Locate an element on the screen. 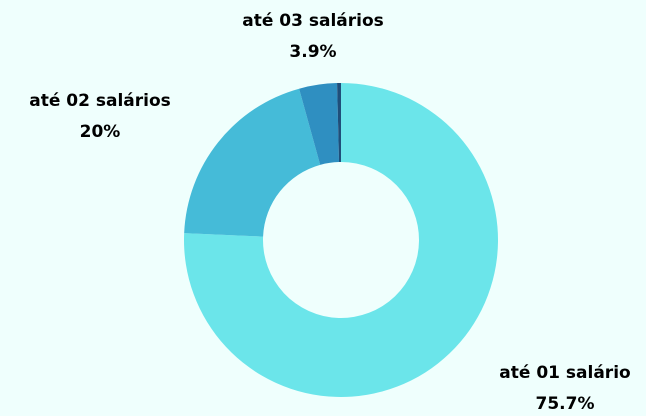 The width and height of the screenshot is (646, 416). slice-value-label: 75.7% is located at coordinates (565, 404).